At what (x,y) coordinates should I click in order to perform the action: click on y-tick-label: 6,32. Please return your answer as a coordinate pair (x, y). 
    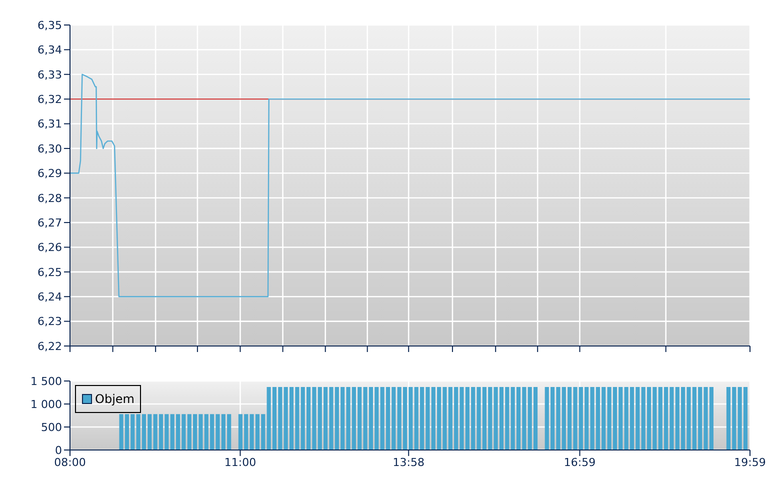
    Looking at the image, I should click on (50, 99).